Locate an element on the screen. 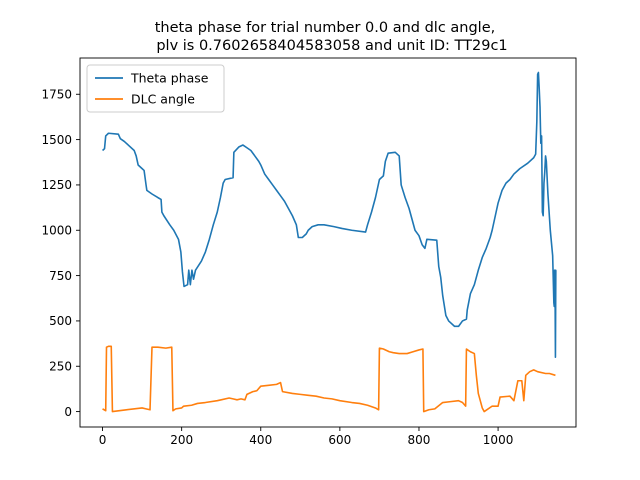 The image size is (640, 480). y-tick-label: 1250 is located at coordinates (56, 185).